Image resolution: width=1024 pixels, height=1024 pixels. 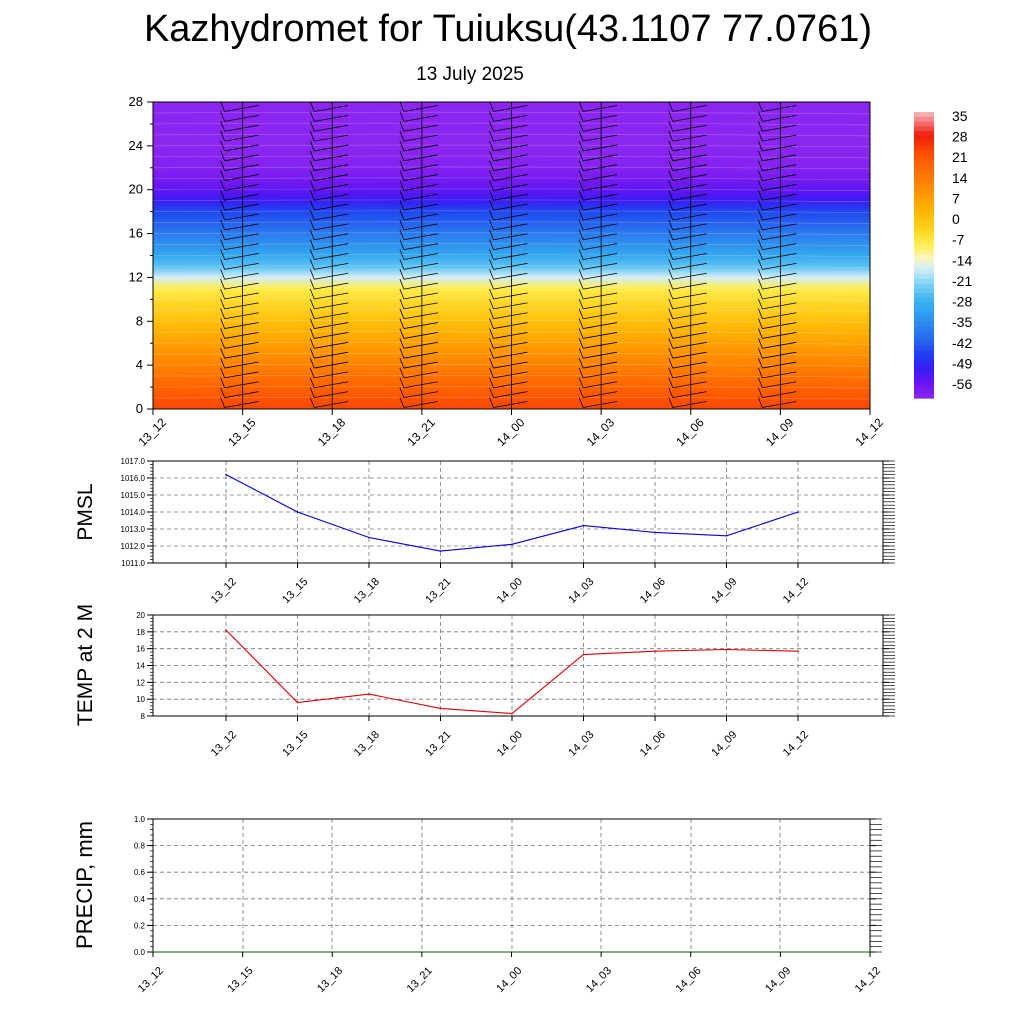 I want to click on colorbar-label: -35, so click(x=962, y=322).